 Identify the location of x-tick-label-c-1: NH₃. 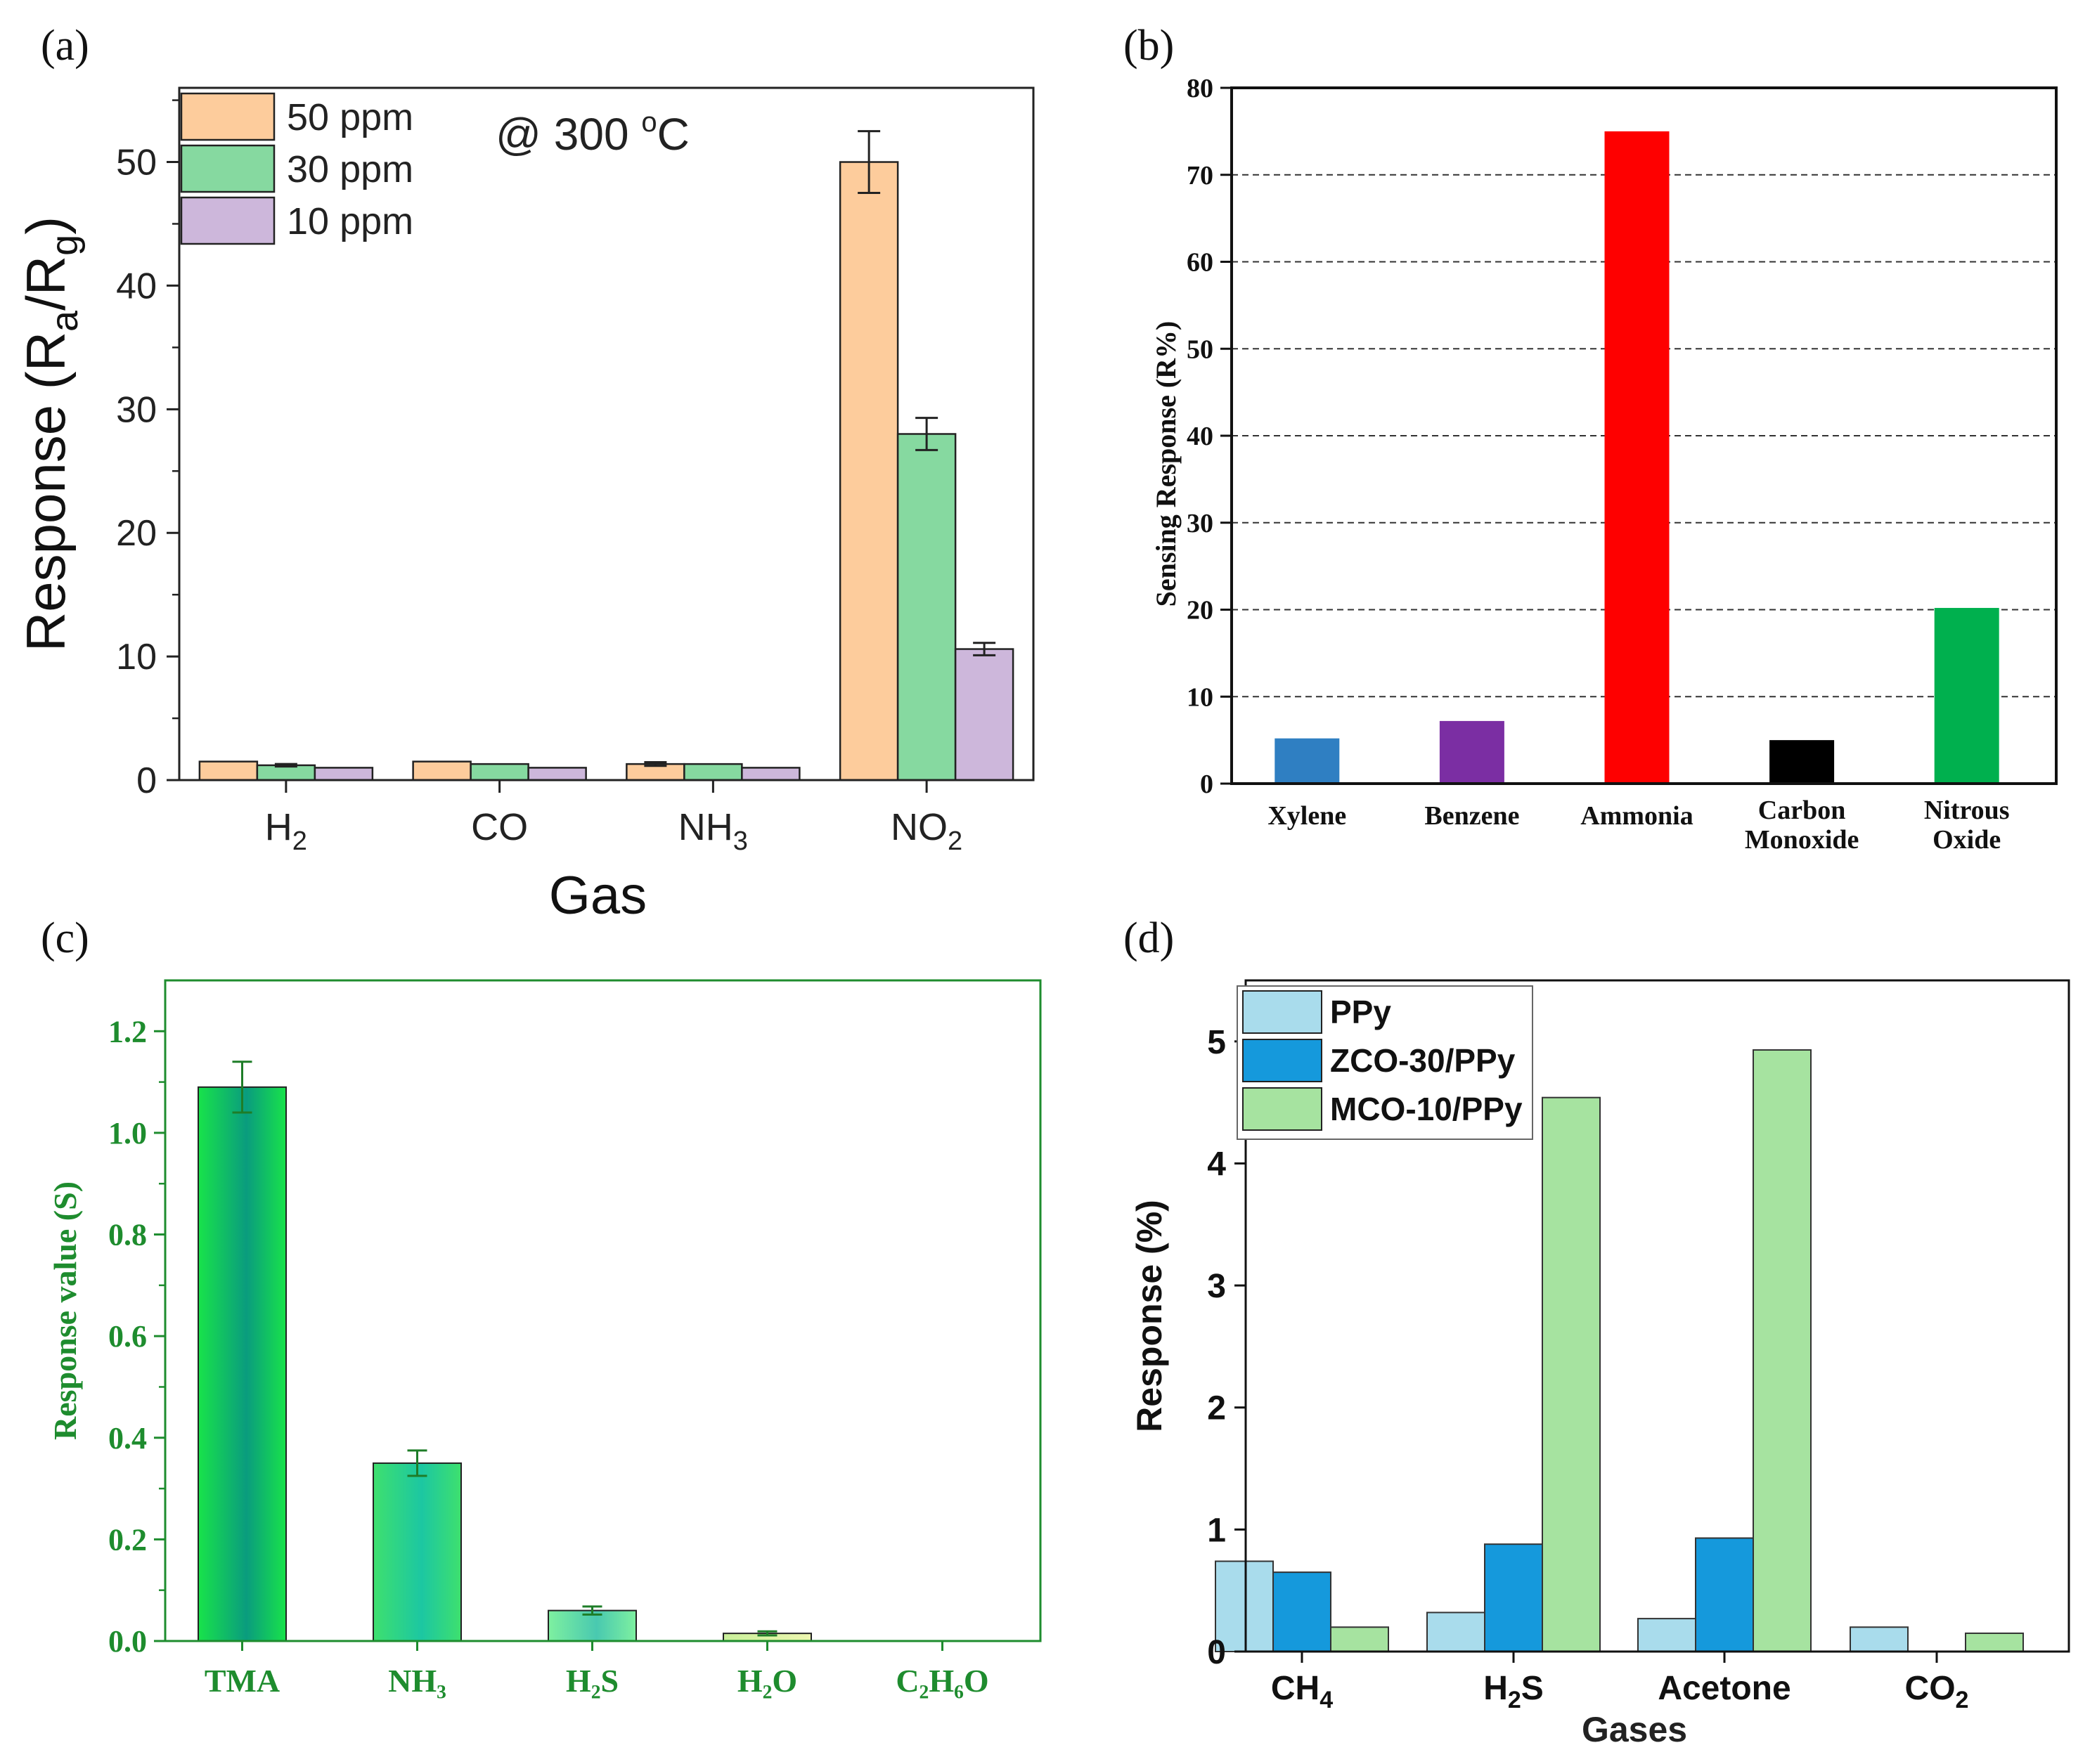
(417, 1681).